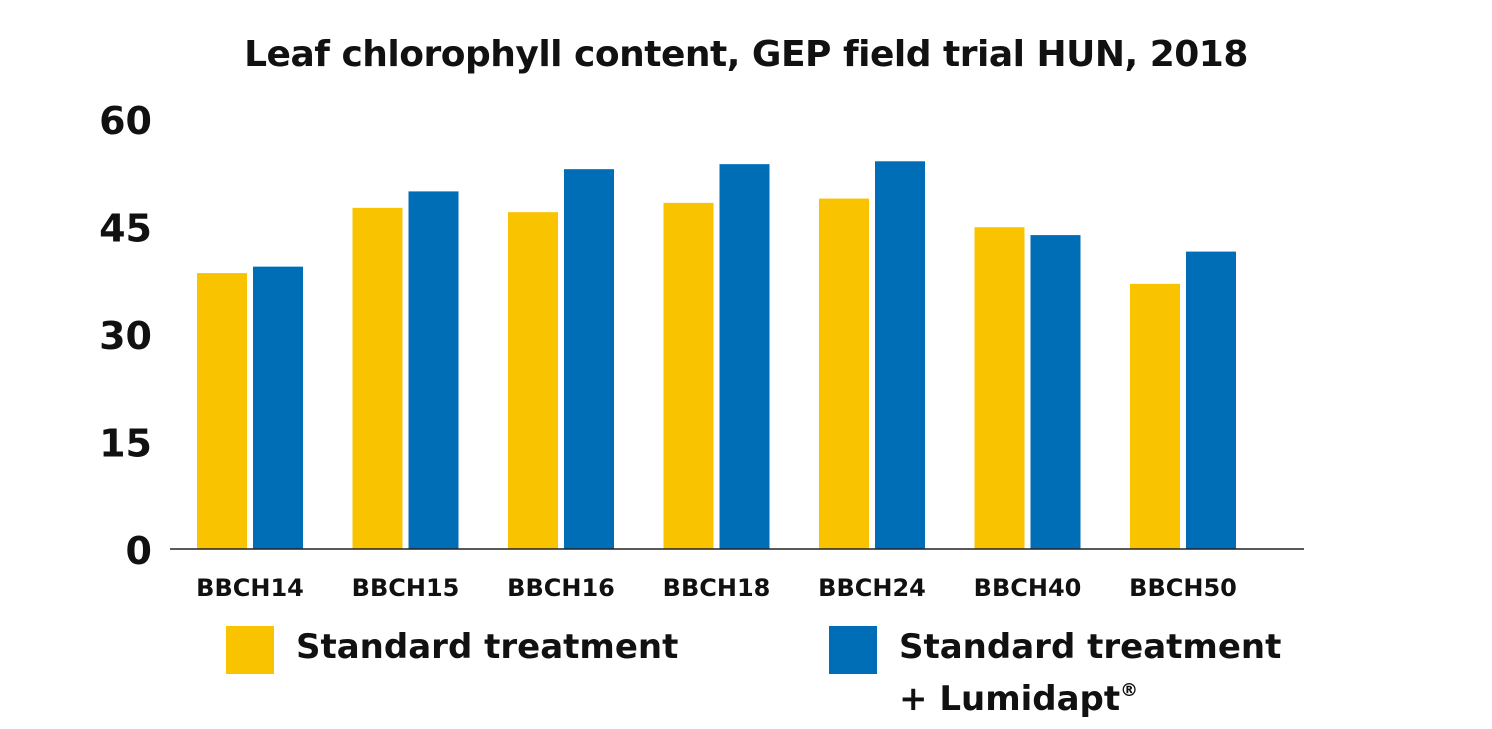 This screenshot has height=729, width=1492. I want to click on legend-label-lumidapt-line2: + Lumidapt®, so click(1019, 699).